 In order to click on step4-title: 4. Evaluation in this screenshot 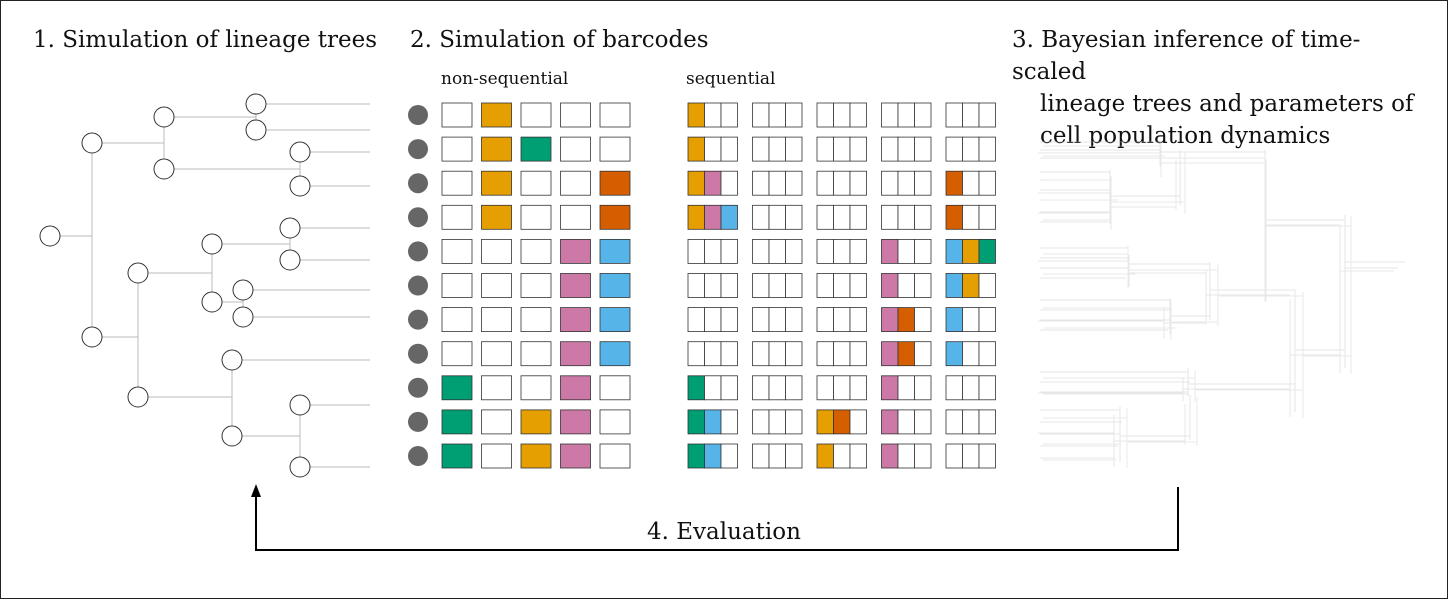, I will do `click(724, 532)`.